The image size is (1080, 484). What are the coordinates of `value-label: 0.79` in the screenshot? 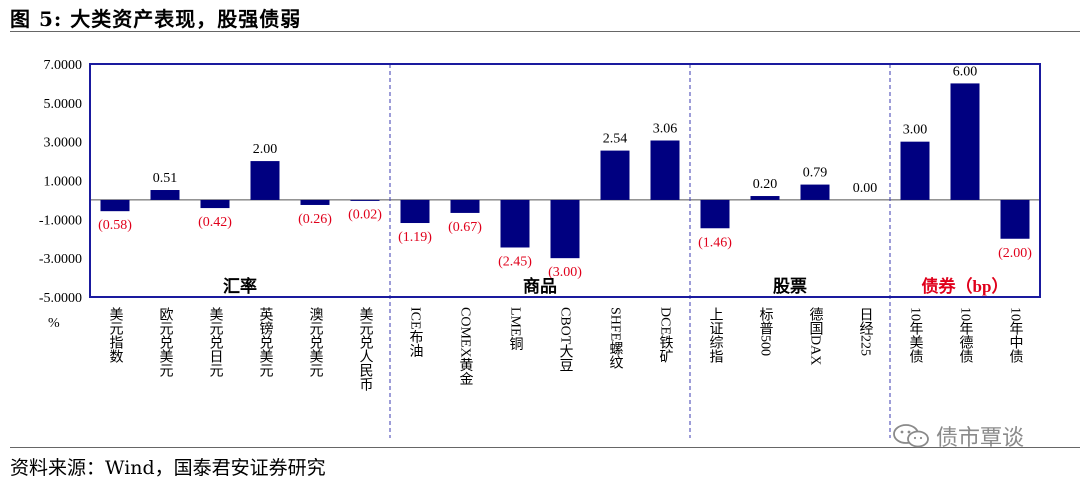 It's located at (815, 173).